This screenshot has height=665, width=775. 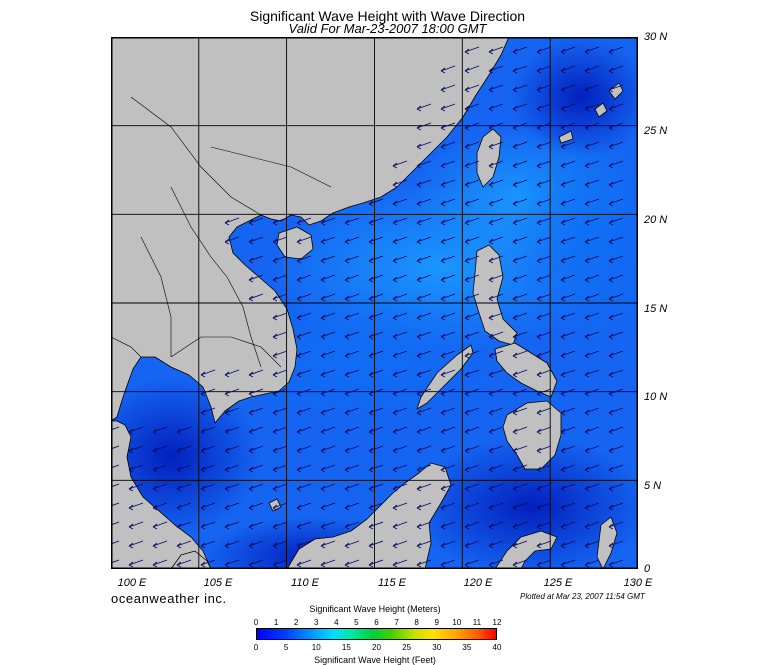 I want to click on lon-label-110e: 110 E, so click(x=305, y=583).